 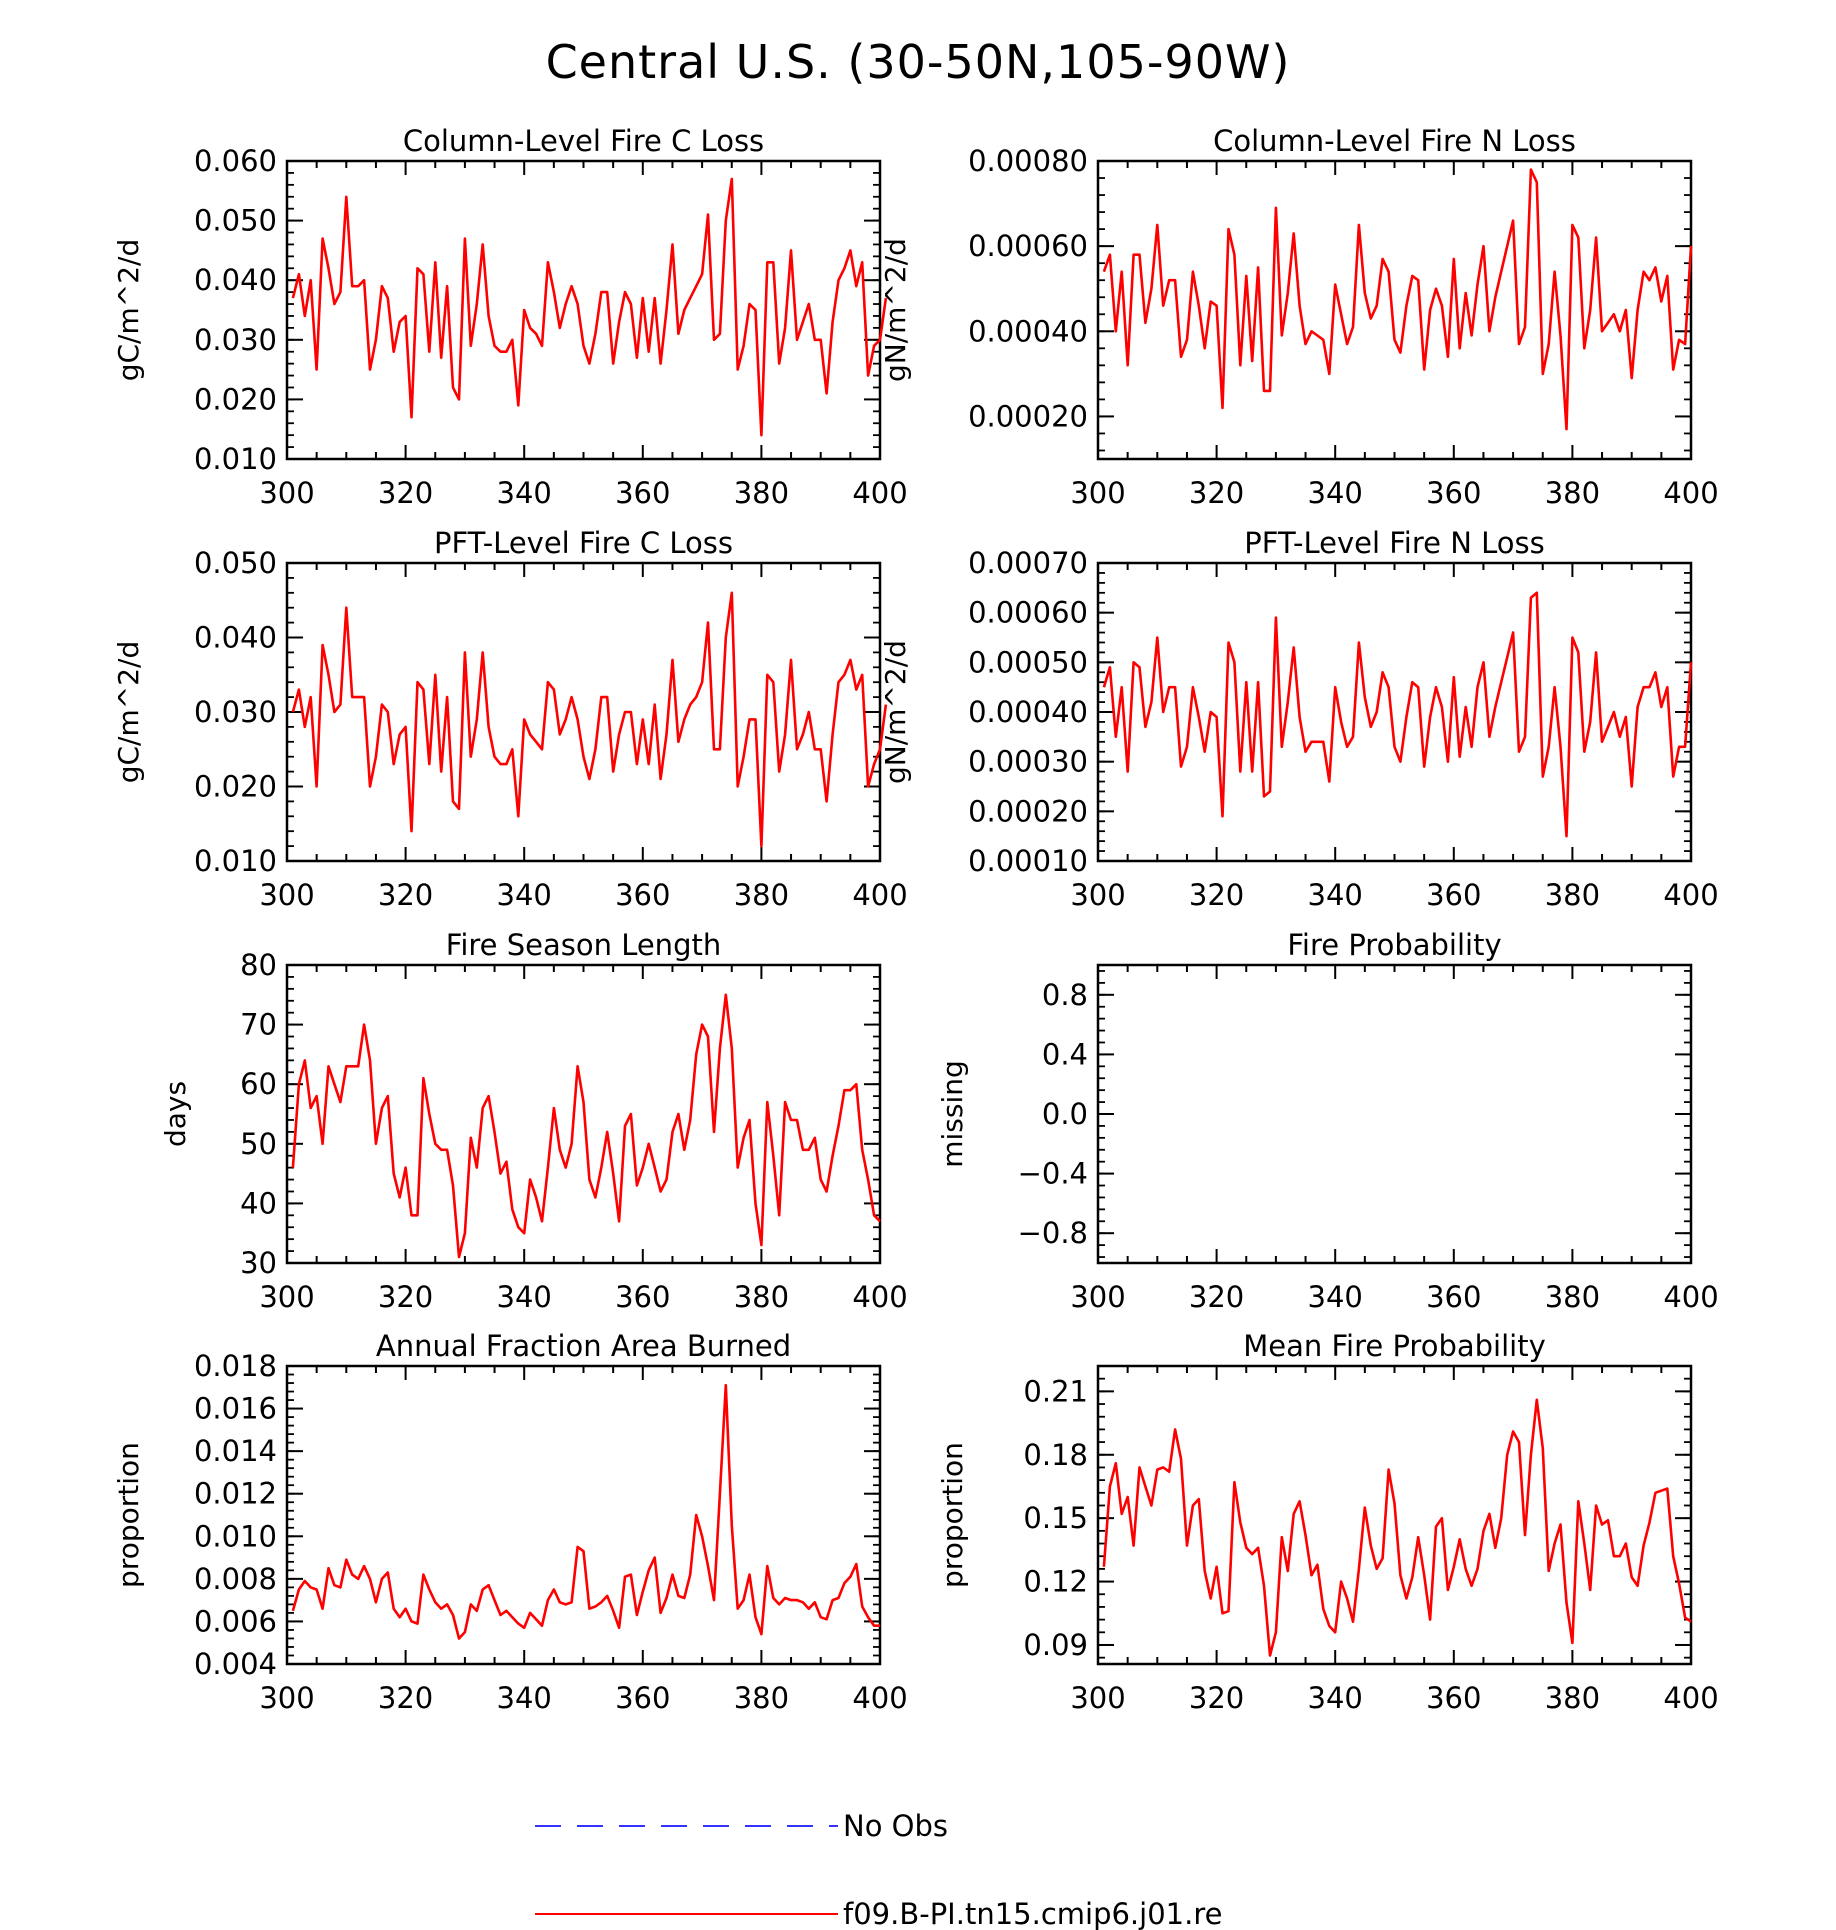 What do you see at coordinates (1055, 1518) in the screenshot?
I see `y-tick-label: 0.15` at bounding box center [1055, 1518].